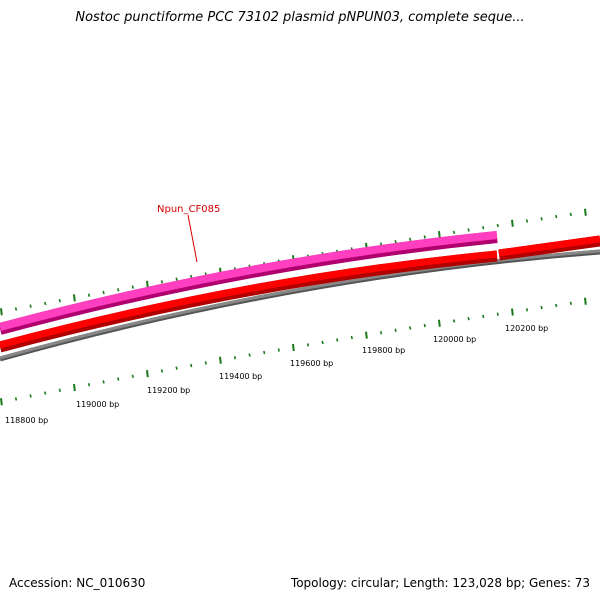  I want to click on tick-label: 120000 bp, so click(454, 339).